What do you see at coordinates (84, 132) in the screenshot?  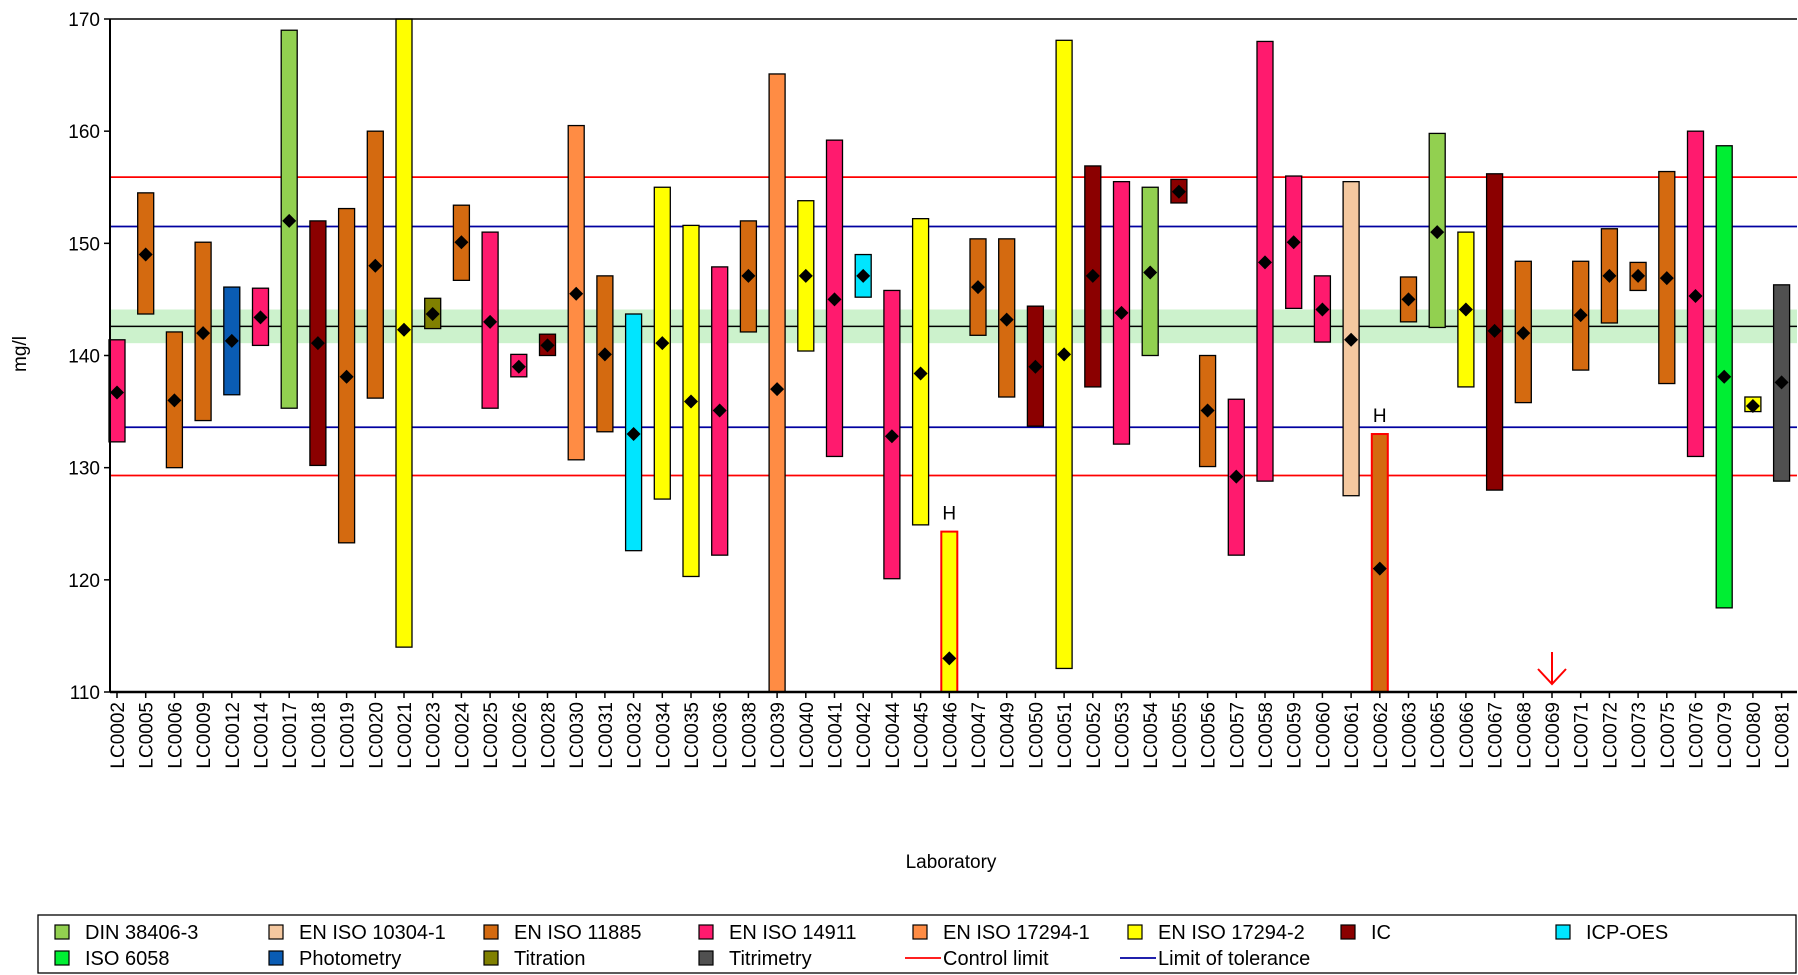 I see `y-tick-label: 160` at bounding box center [84, 132].